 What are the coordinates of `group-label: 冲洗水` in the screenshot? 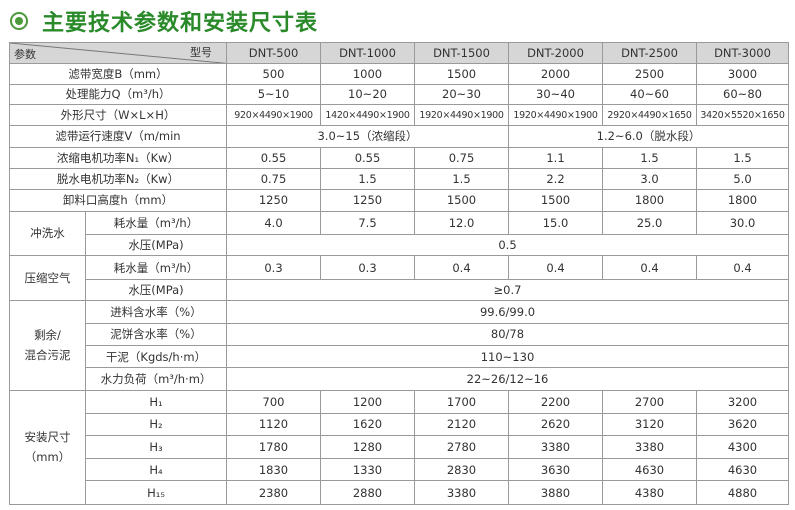 It's located at (47, 233).